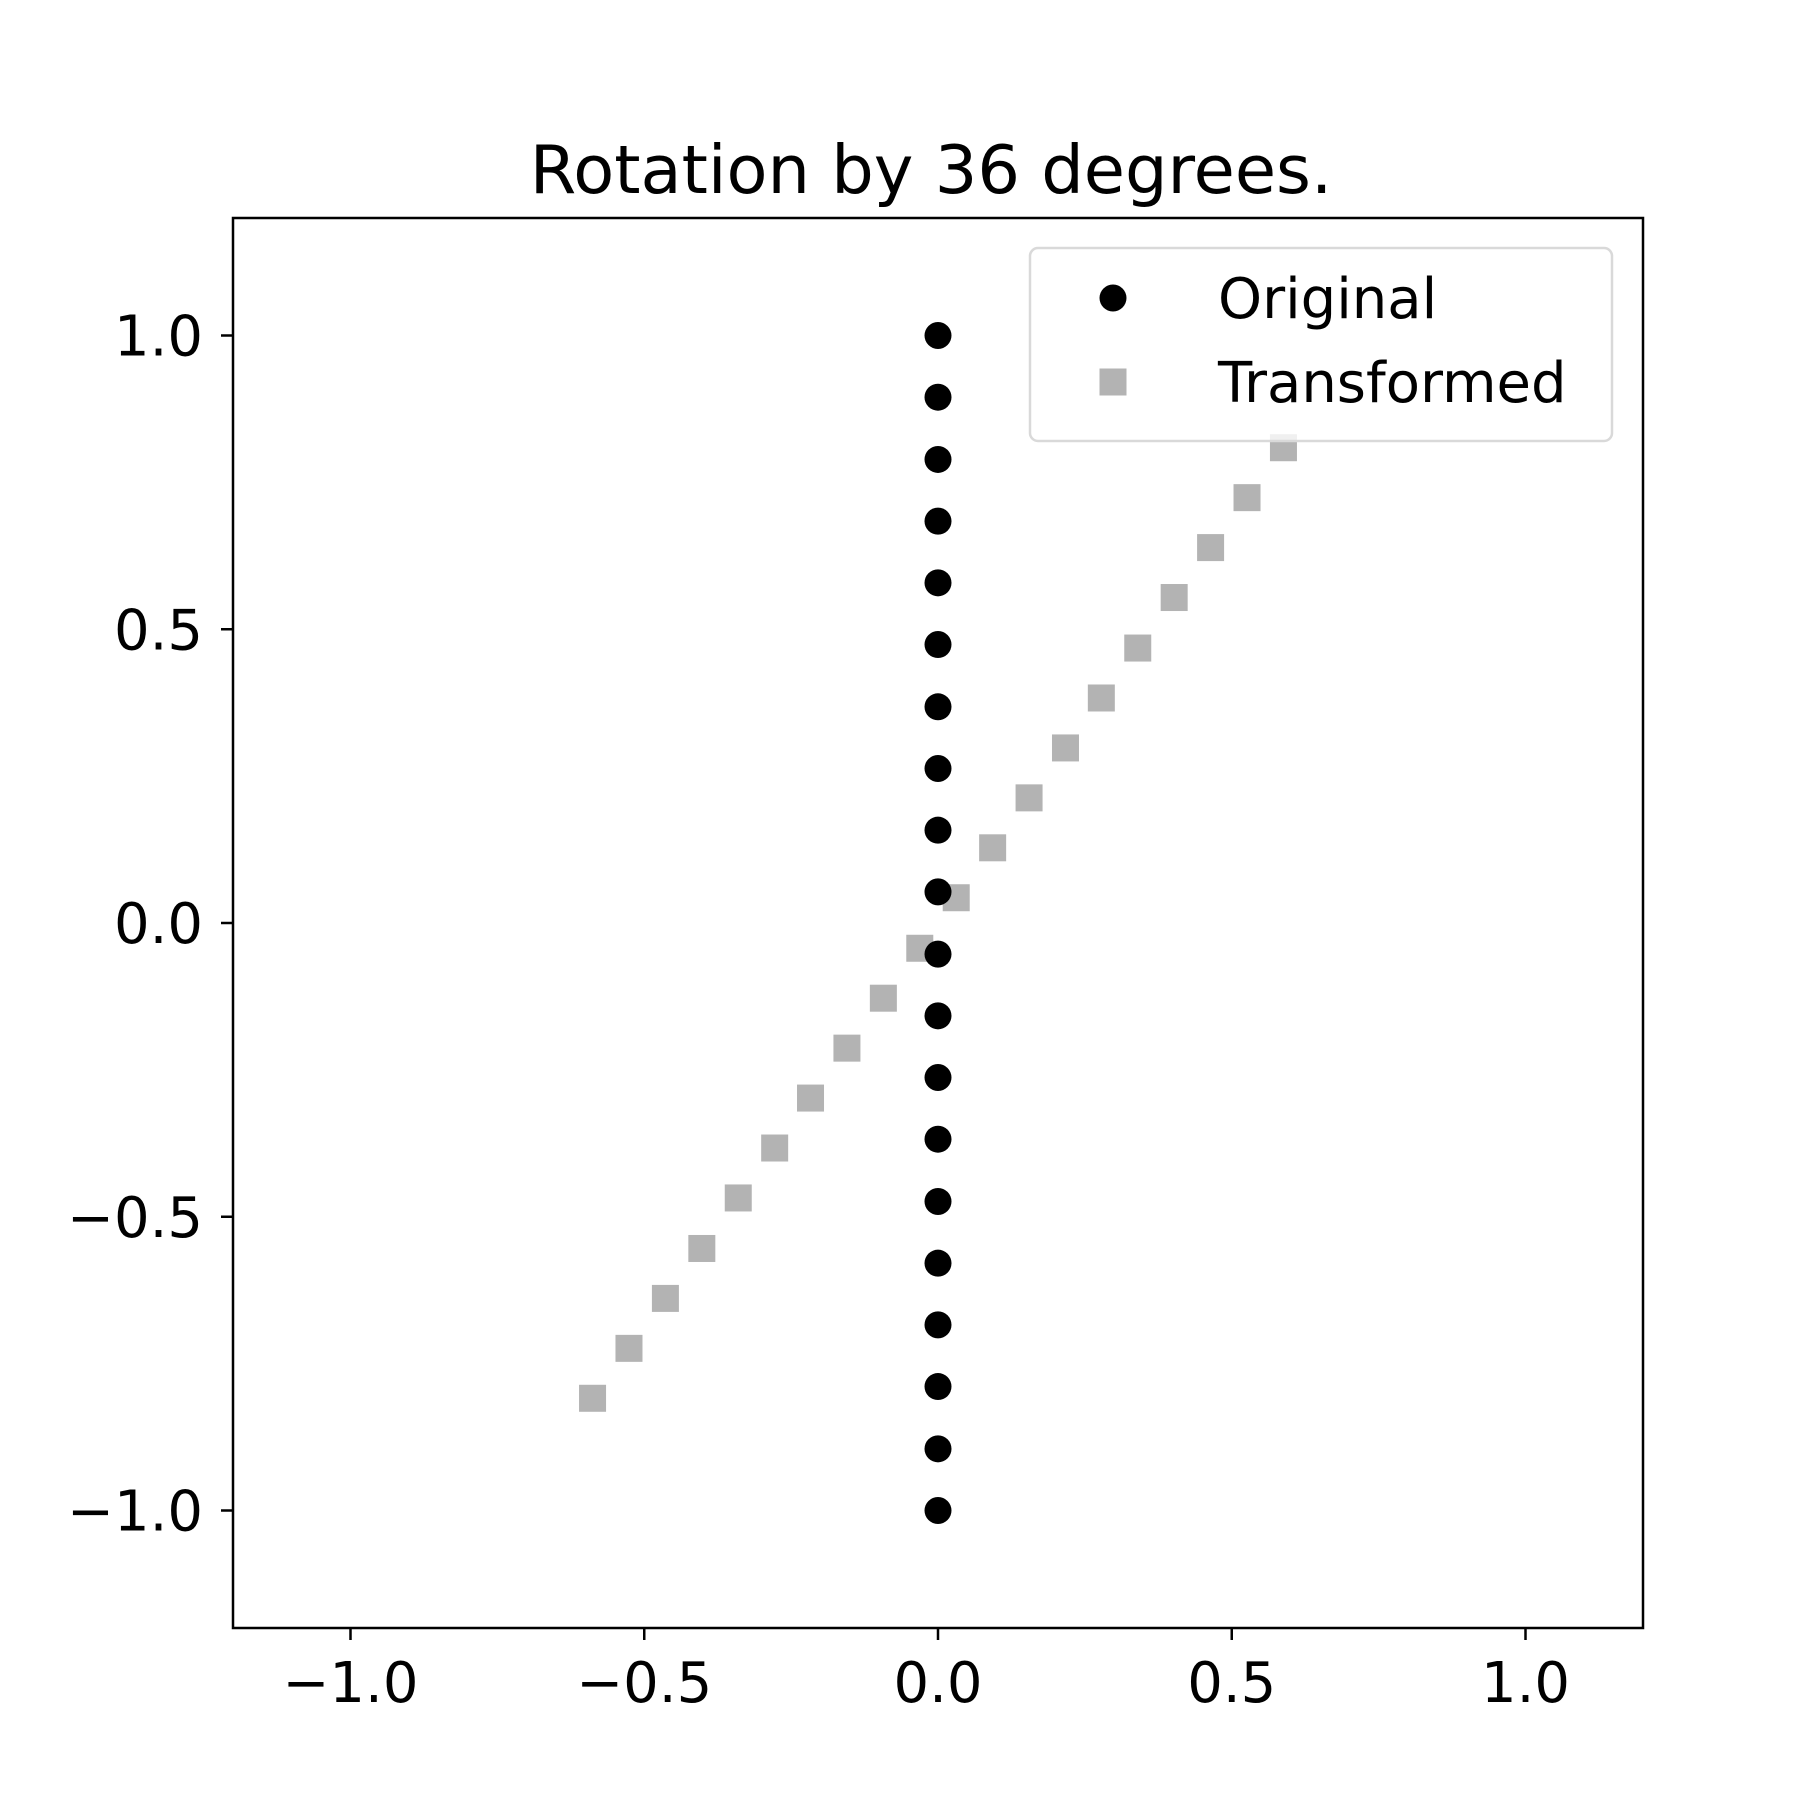 The image size is (1800, 1800). I want to click on legend-box, so click(1321, 344).